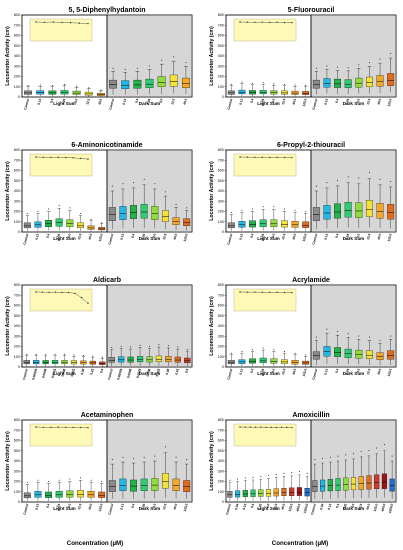  Describe the element at coordinates (95, 543) in the screenshot. I see `x-axis-label-left: Concentration (µM)` at that location.